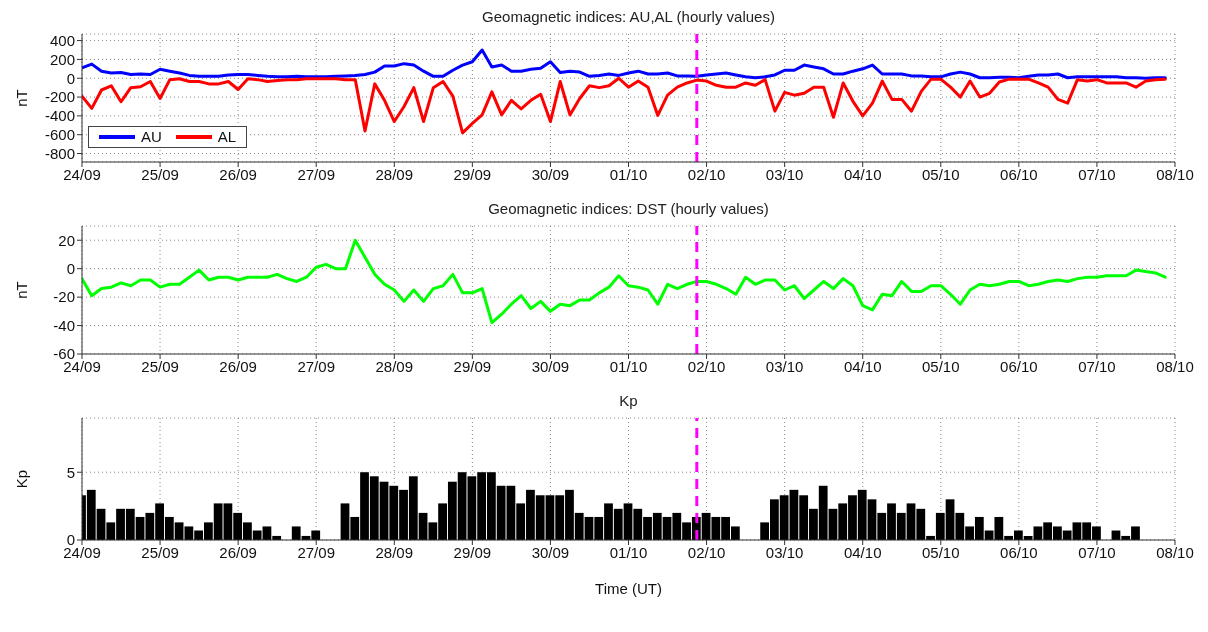  What do you see at coordinates (151, 137) in the screenshot?
I see `legend-label: AU` at bounding box center [151, 137].